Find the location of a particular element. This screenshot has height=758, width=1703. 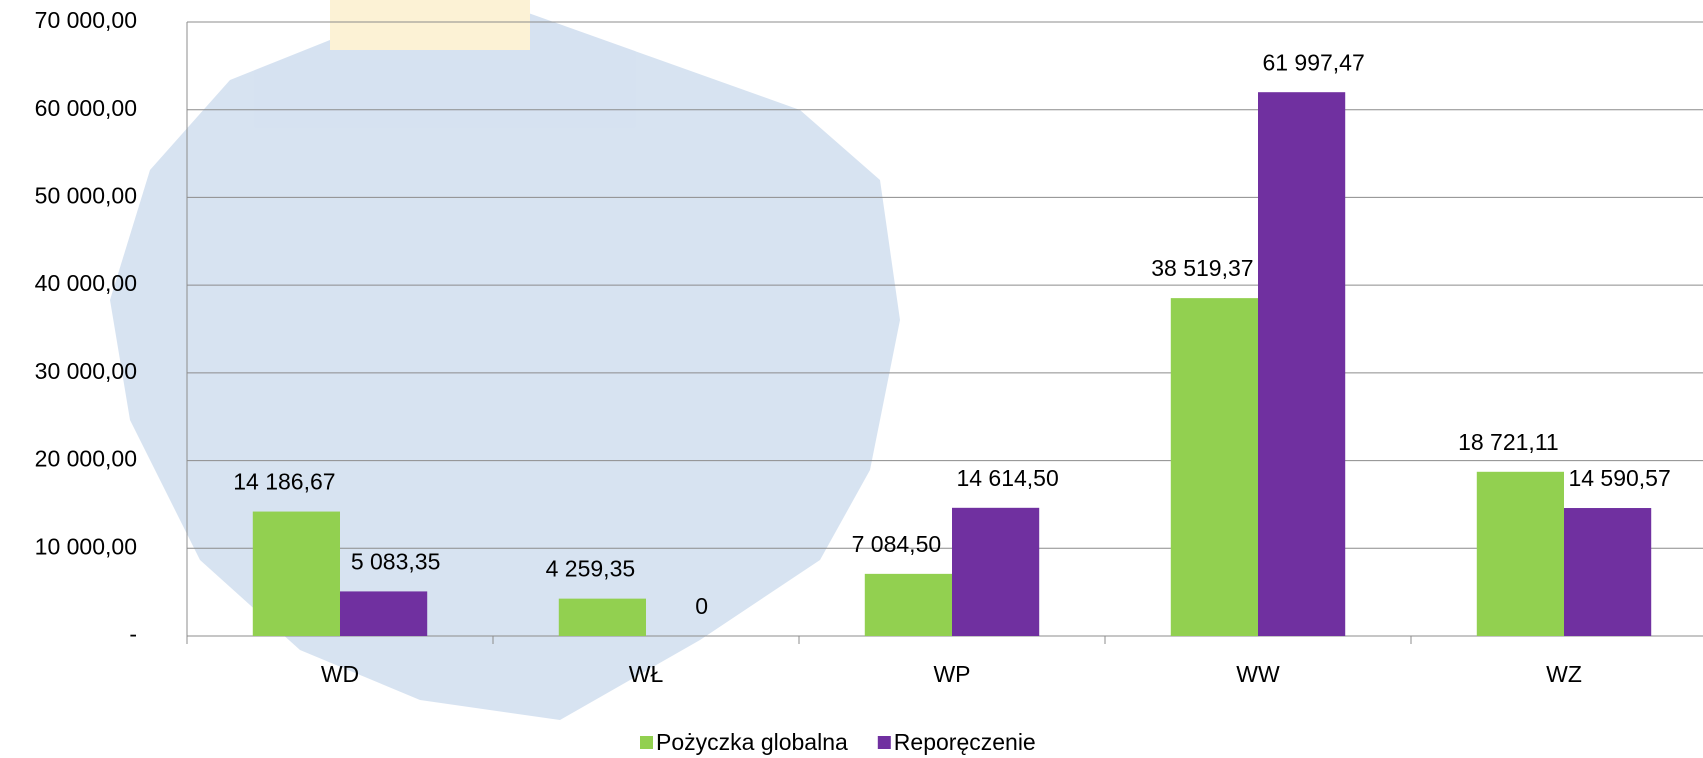

value-label: 7 084,50 is located at coordinates (897, 544).